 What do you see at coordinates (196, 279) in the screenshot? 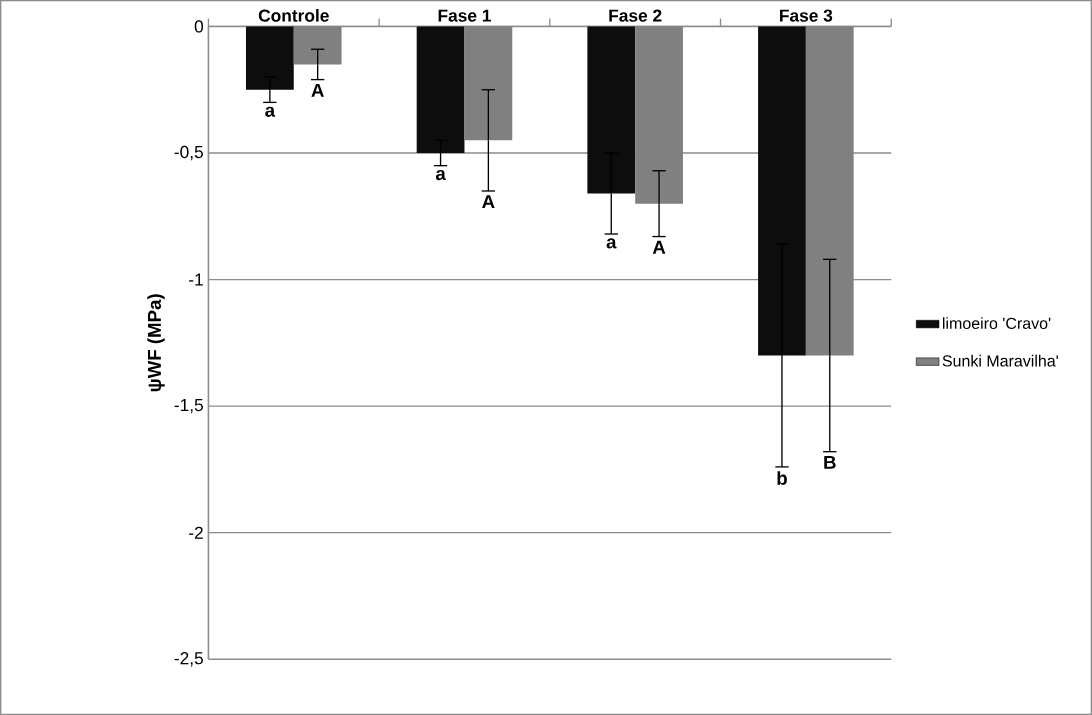
I see `y-tick-label: -1` at bounding box center [196, 279].